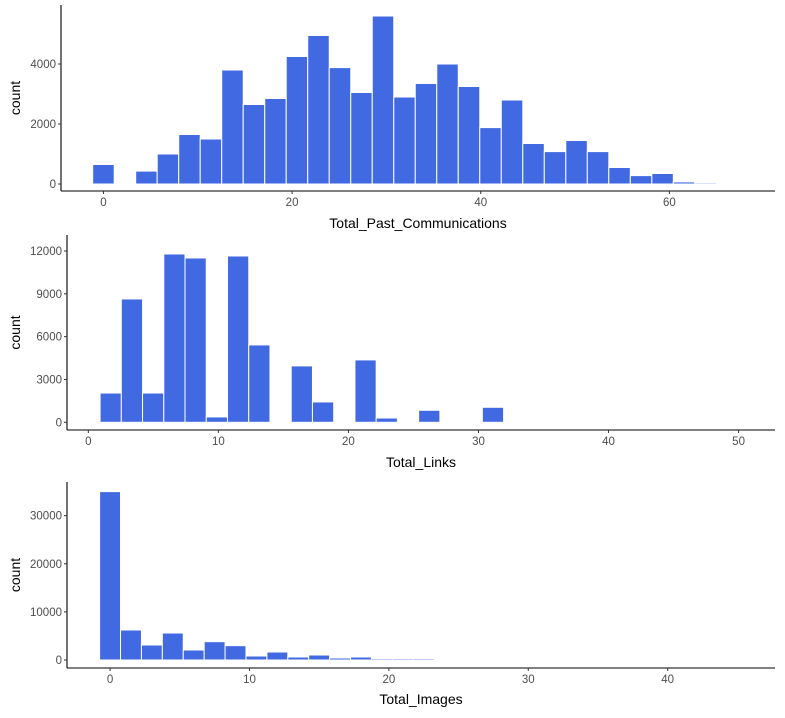 The height and width of the screenshot is (718, 785). Describe the element at coordinates (669, 203) in the screenshot. I see `x-tick-label: 60` at that location.